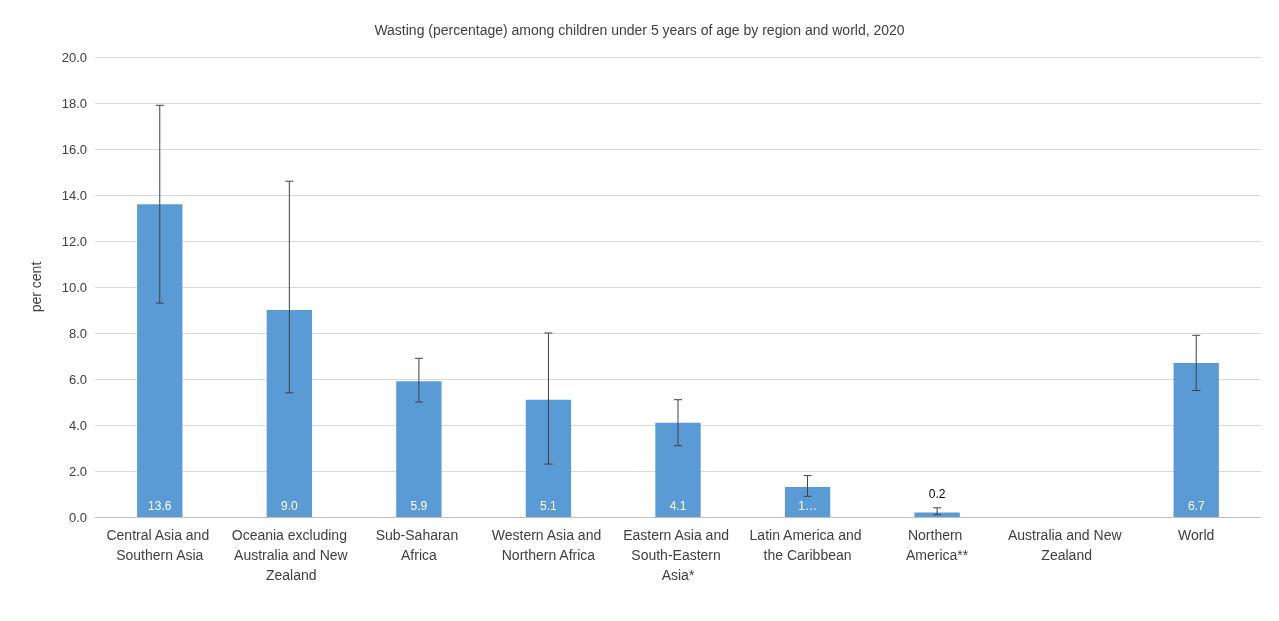 The image size is (1279, 621). What do you see at coordinates (639, 30) in the screenshot?
I see `chart-title: Wasting (percentage) among children under 5 years of age by region and world, 2020` at bounding box center [639, 30].